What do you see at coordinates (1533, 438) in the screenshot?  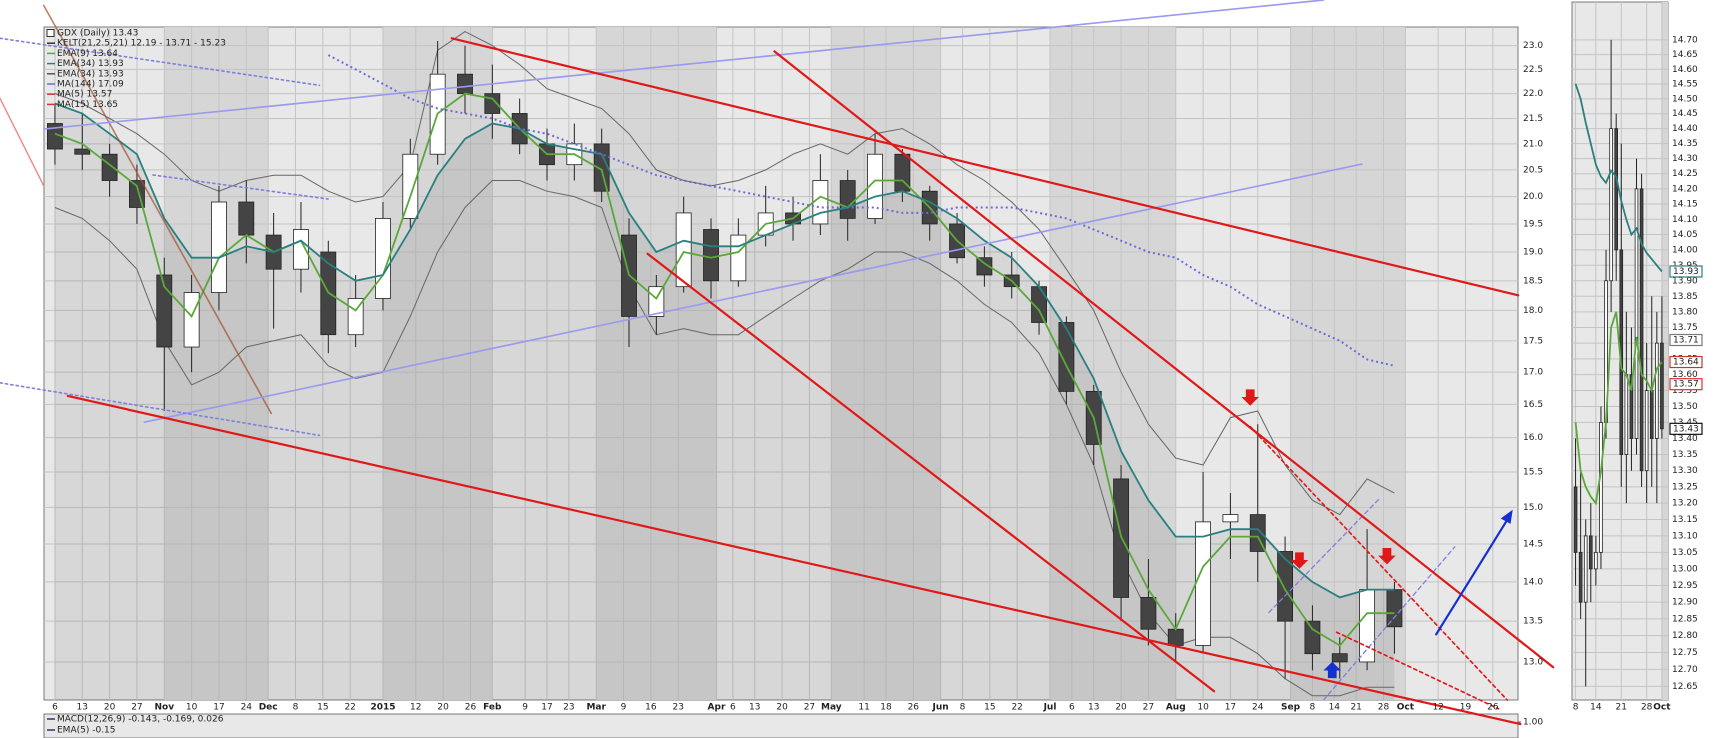 I see `y-tick-label: 16.0` at bounding box center [1533, 438].